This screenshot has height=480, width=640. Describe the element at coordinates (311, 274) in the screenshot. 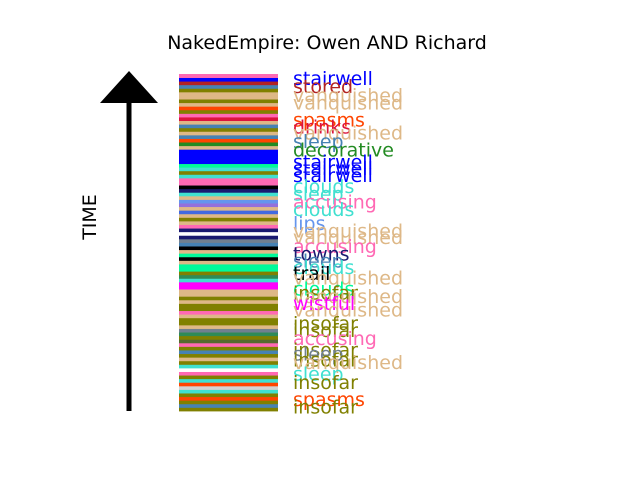

I see `event-label: trail` at that location.